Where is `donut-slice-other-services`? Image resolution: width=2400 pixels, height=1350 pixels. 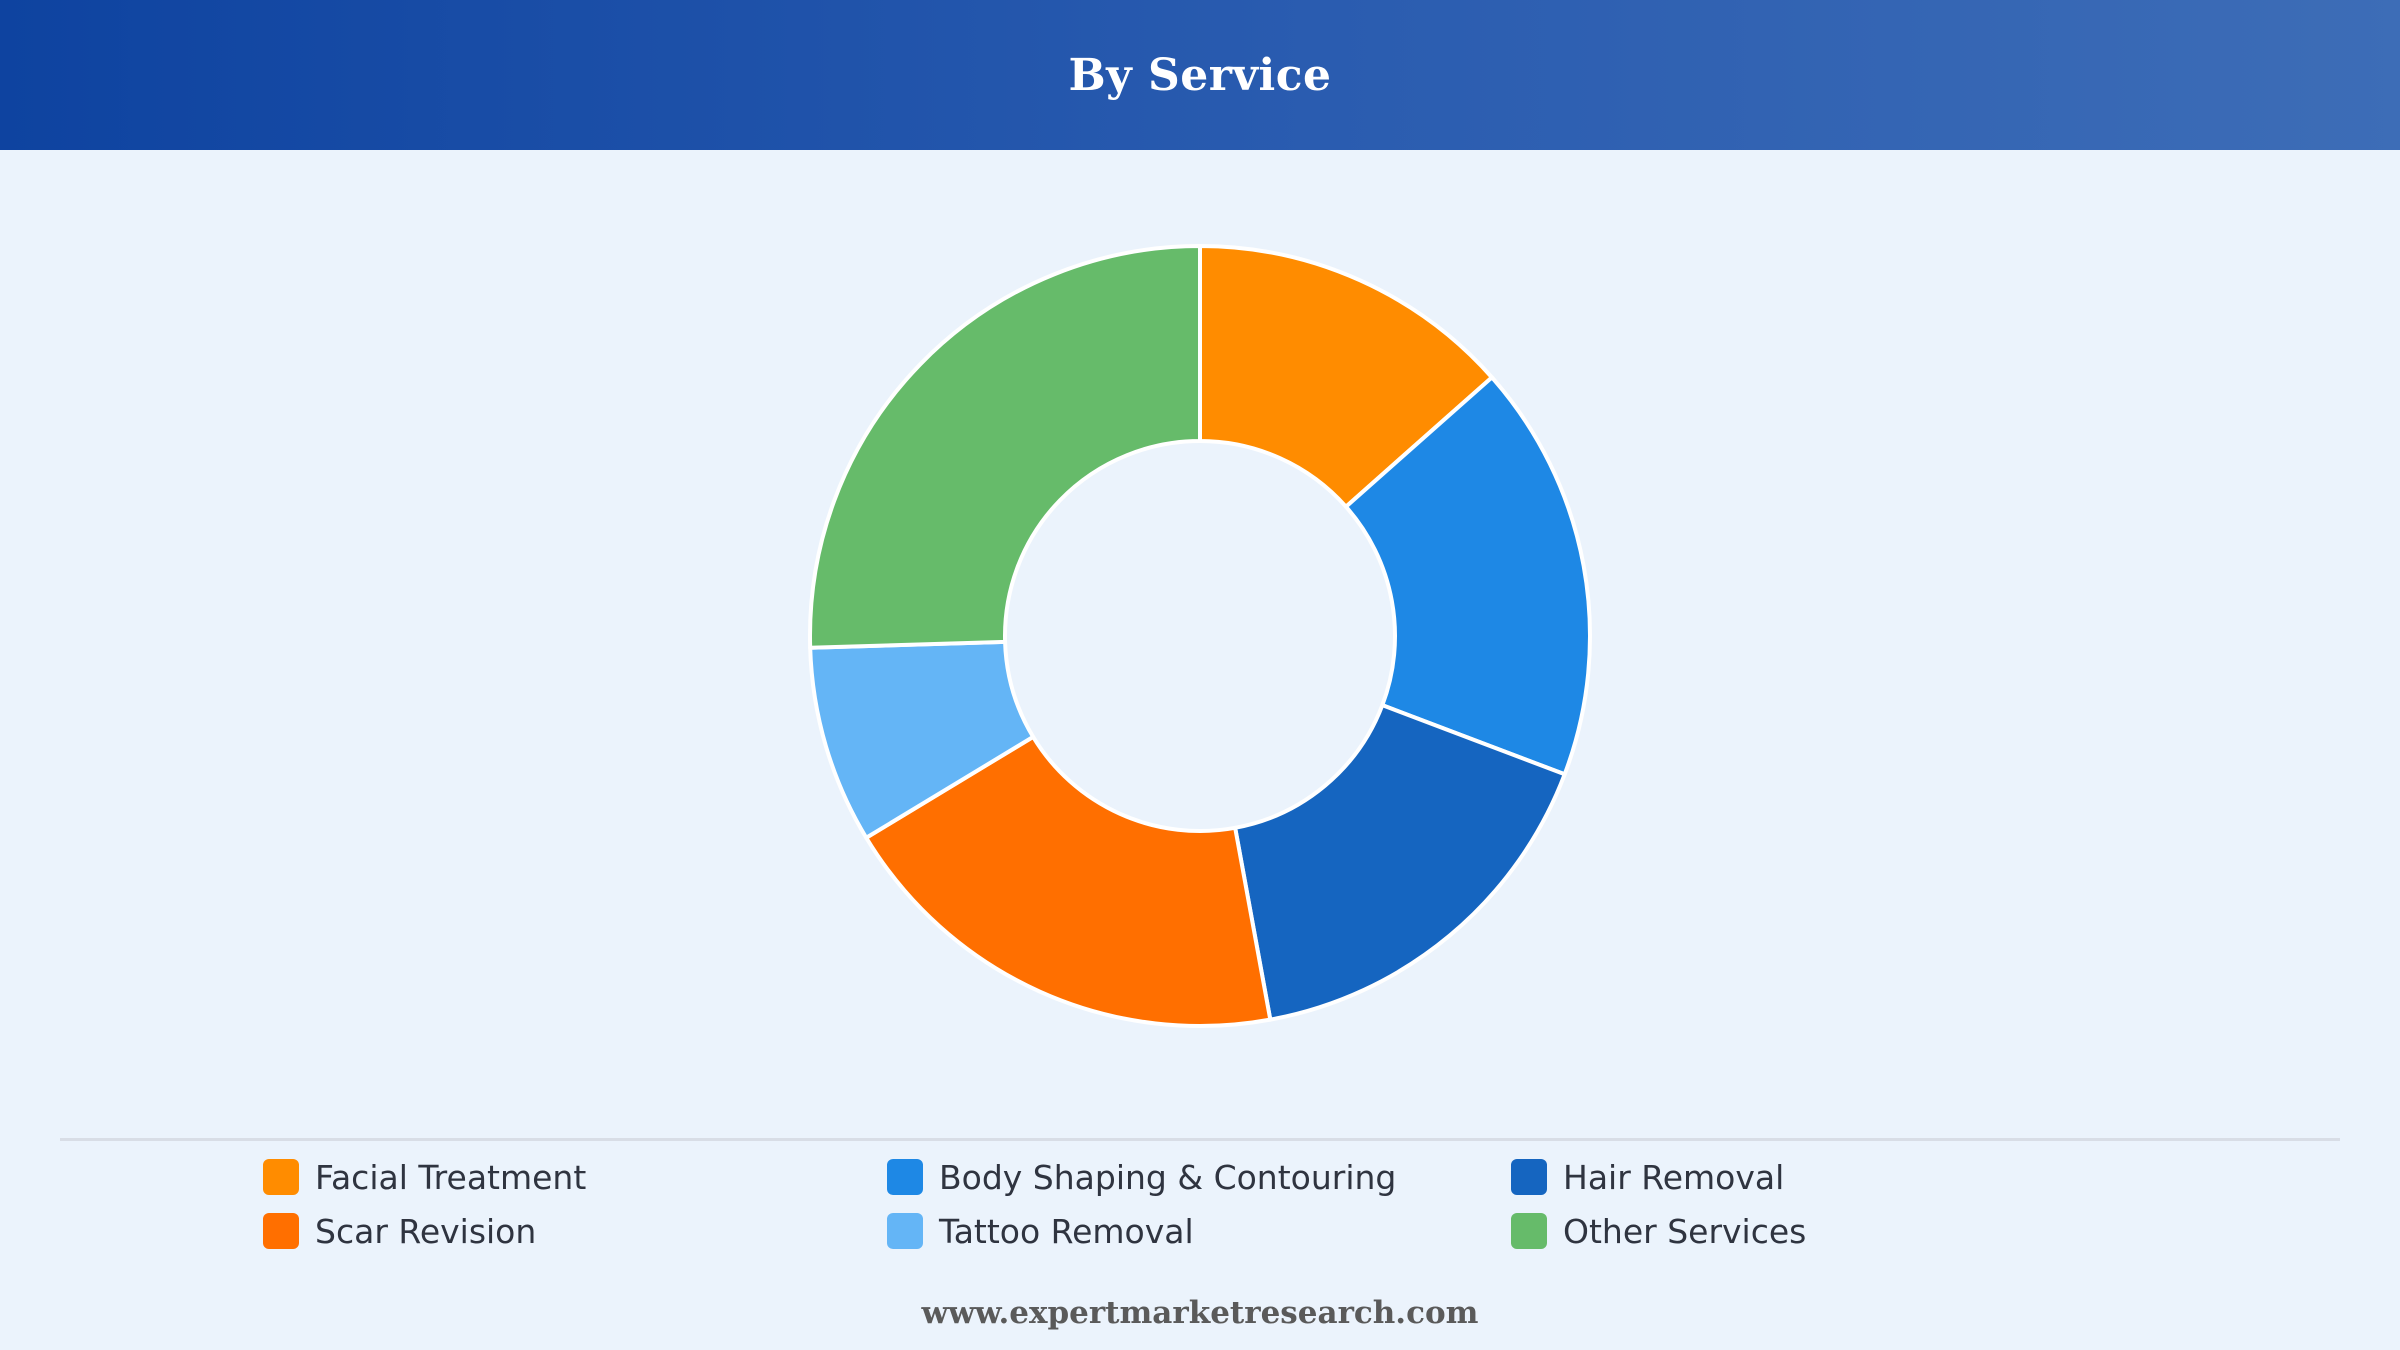
donut-slice-other-services is located at coordinates (1005, 447).